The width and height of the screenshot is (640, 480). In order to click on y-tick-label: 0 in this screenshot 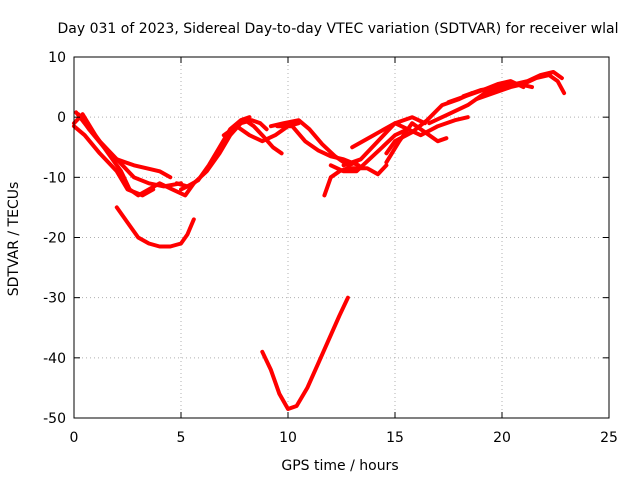, I will do `click(61, 118)`.